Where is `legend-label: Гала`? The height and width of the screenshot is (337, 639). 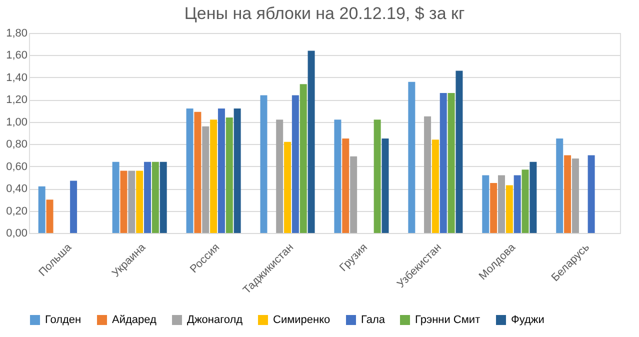
legend-label: Гала is located at coordinates (373, 320).